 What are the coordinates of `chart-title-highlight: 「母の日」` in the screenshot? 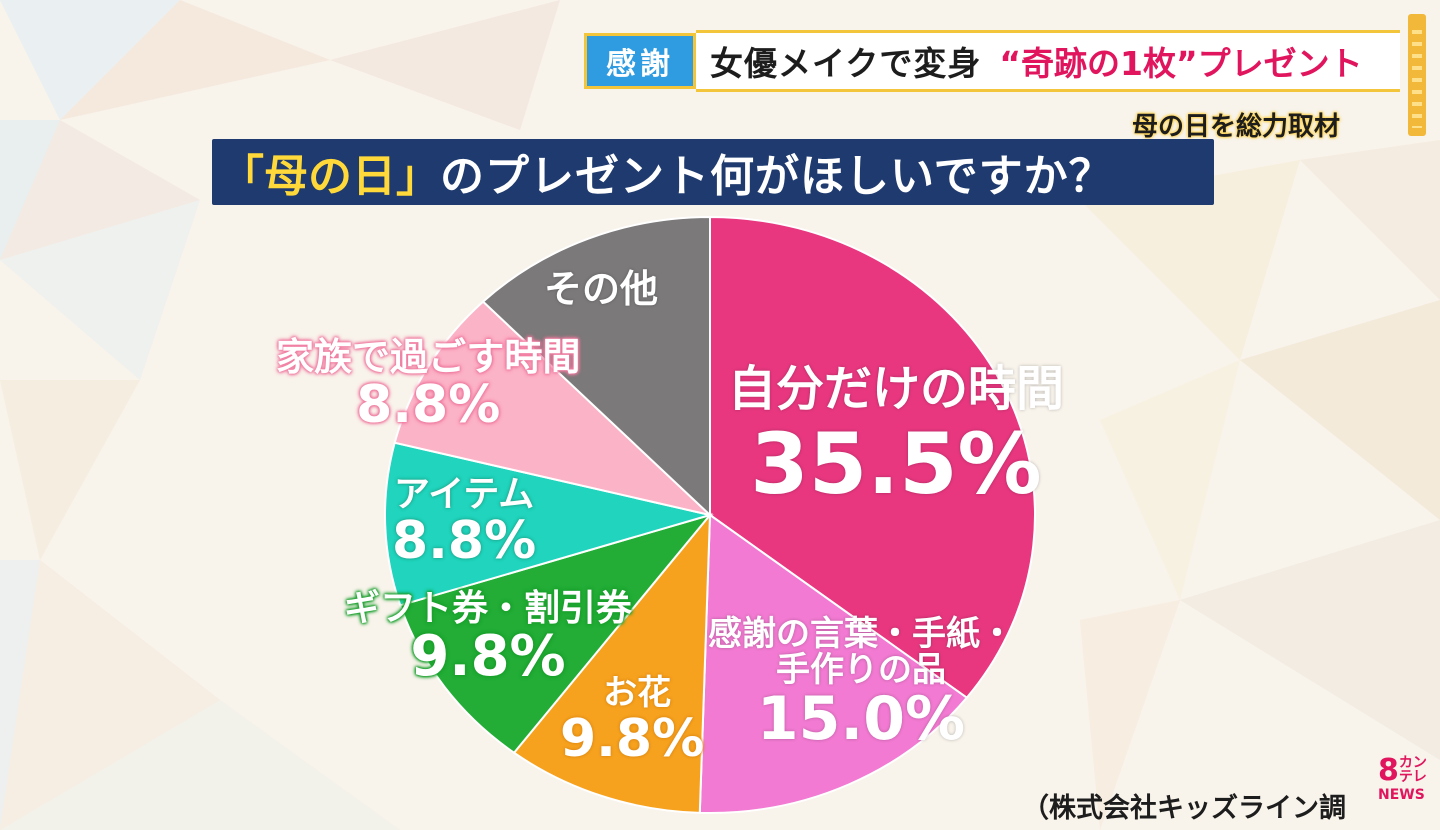 It's located at (330, 176).